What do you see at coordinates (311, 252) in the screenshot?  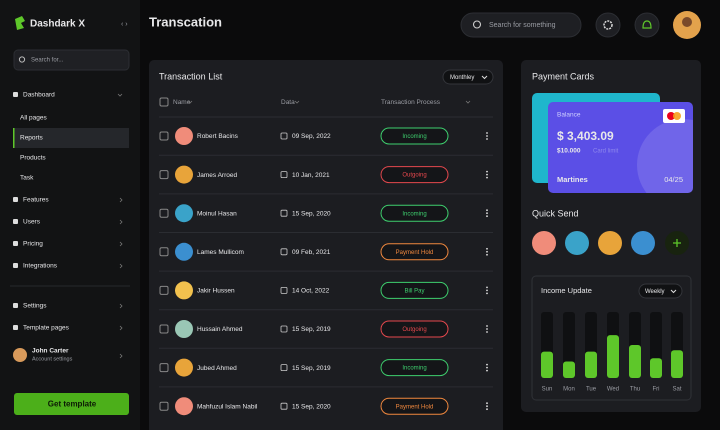 I see `row-date: 09 Feb, 2021` at bounding box center [311, 252].